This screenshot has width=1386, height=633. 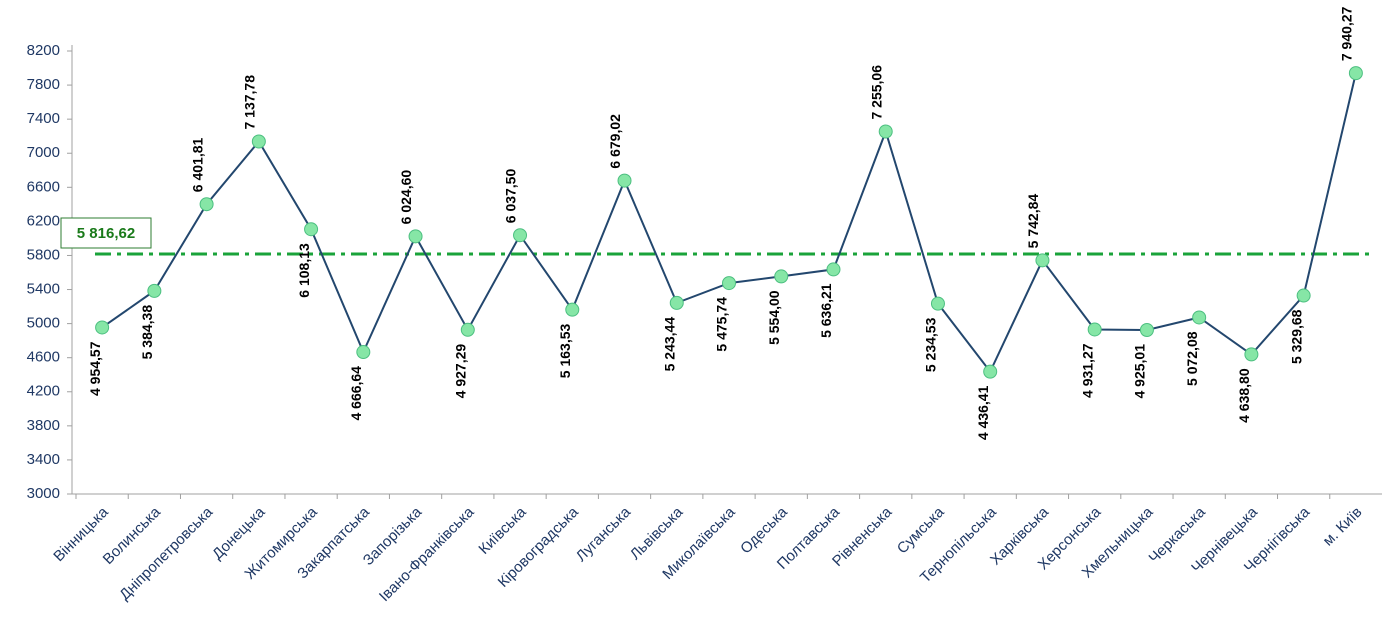 I want to click on y-tick-label: 3000, so click(x=43, y=493).